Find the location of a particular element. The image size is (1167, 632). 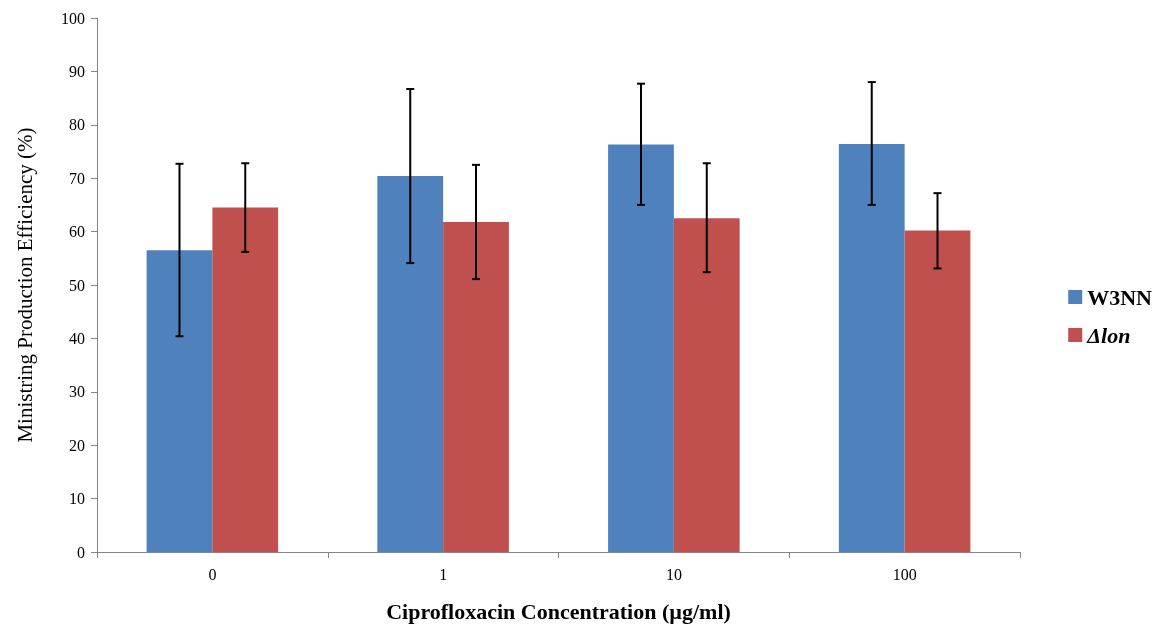

y-tick-label: 20 is located at coordinates (77, 445).